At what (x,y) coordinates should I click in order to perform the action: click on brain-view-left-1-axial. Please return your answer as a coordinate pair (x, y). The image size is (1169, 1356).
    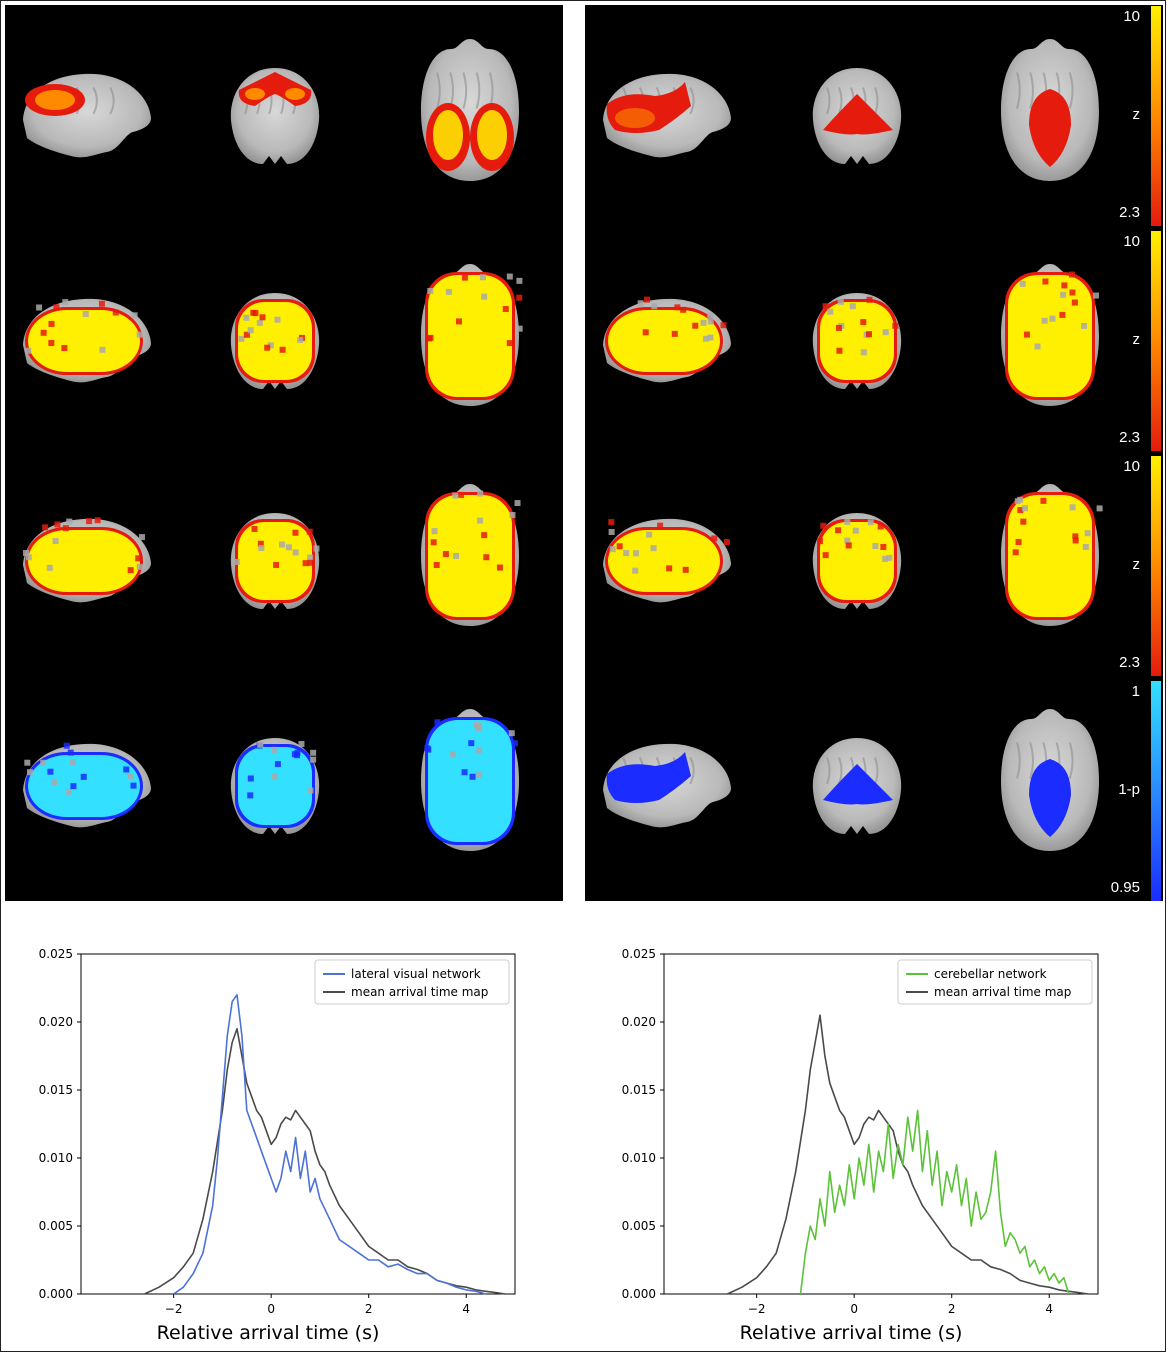
    Looking at the image, I should click on (470, 112).